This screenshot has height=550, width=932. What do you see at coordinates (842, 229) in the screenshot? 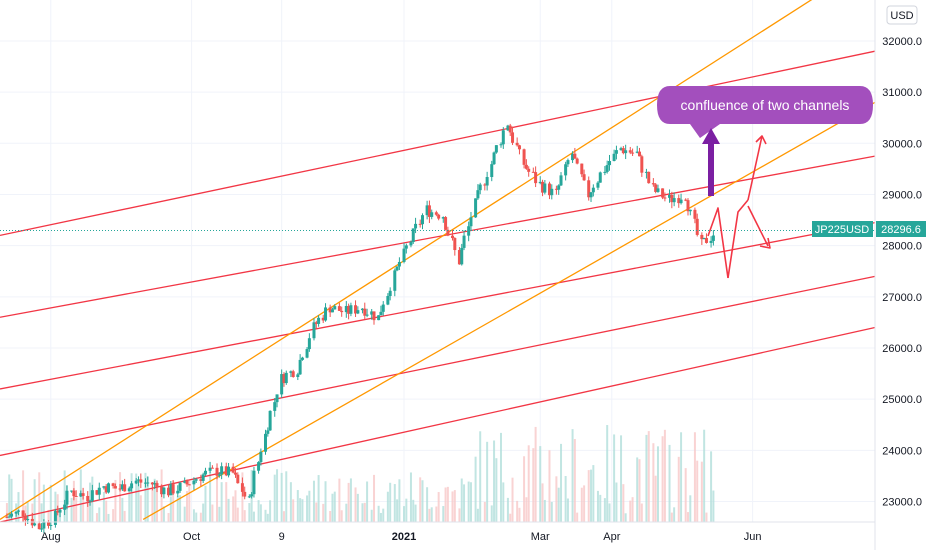
I see `symbol-tag` at bounding box center [842, 229].